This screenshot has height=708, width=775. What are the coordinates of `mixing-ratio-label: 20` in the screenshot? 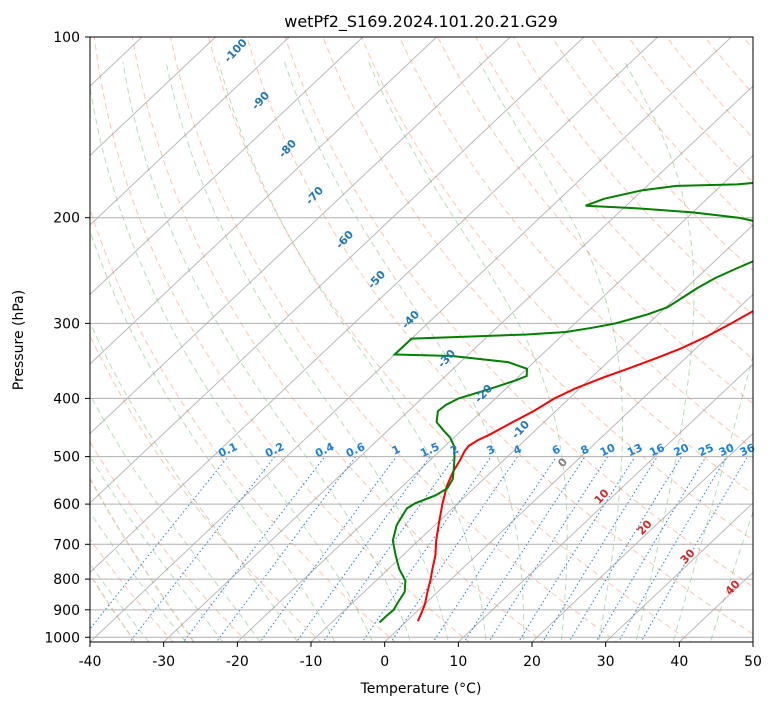 It's located at (682, 450).